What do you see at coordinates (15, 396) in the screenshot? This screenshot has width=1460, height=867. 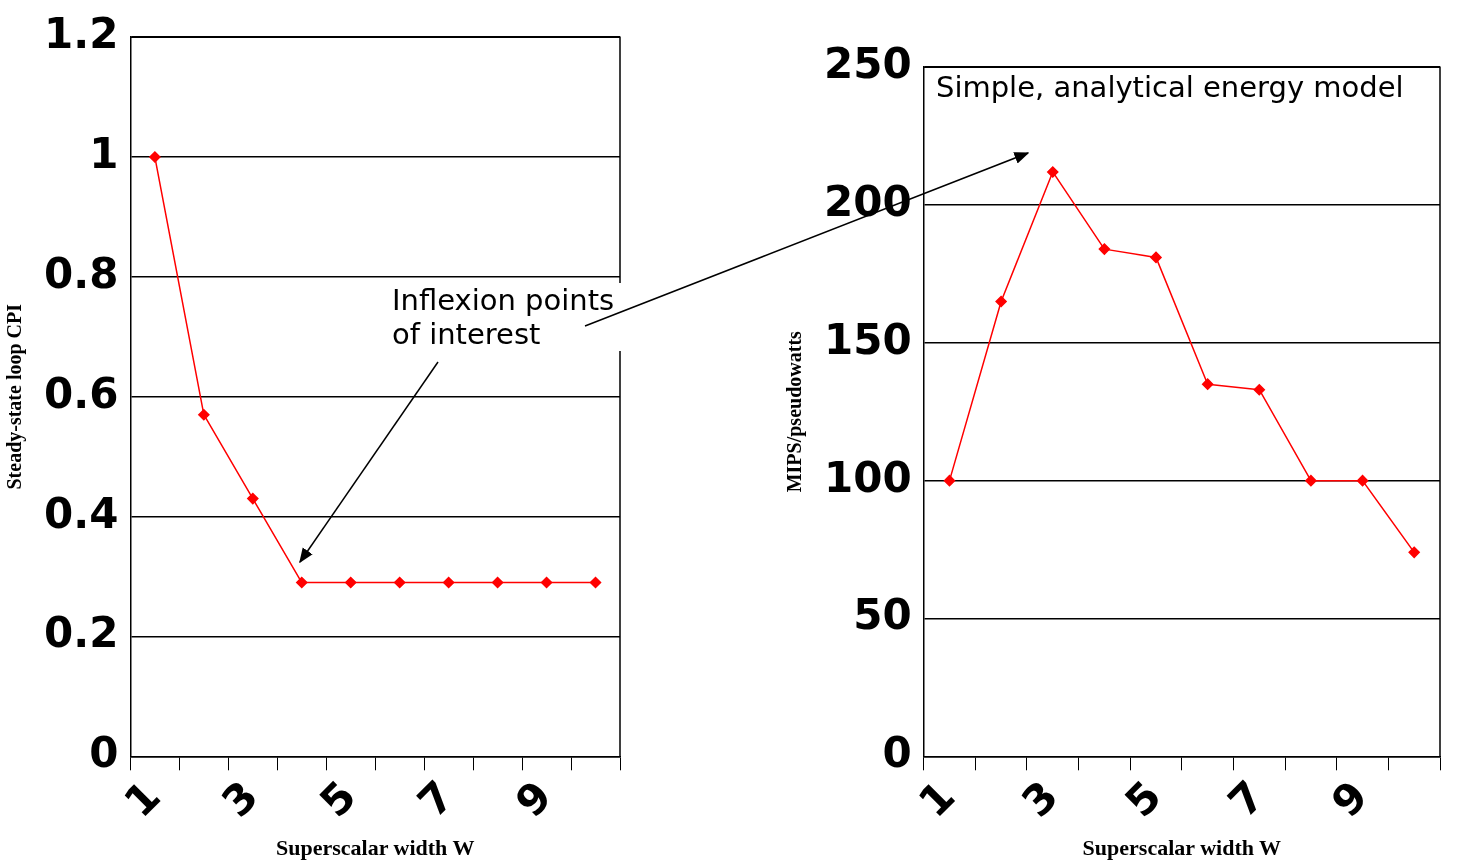 I see `y-axis-title: Steady-state loop CPI` at bounding box center [15, 396].